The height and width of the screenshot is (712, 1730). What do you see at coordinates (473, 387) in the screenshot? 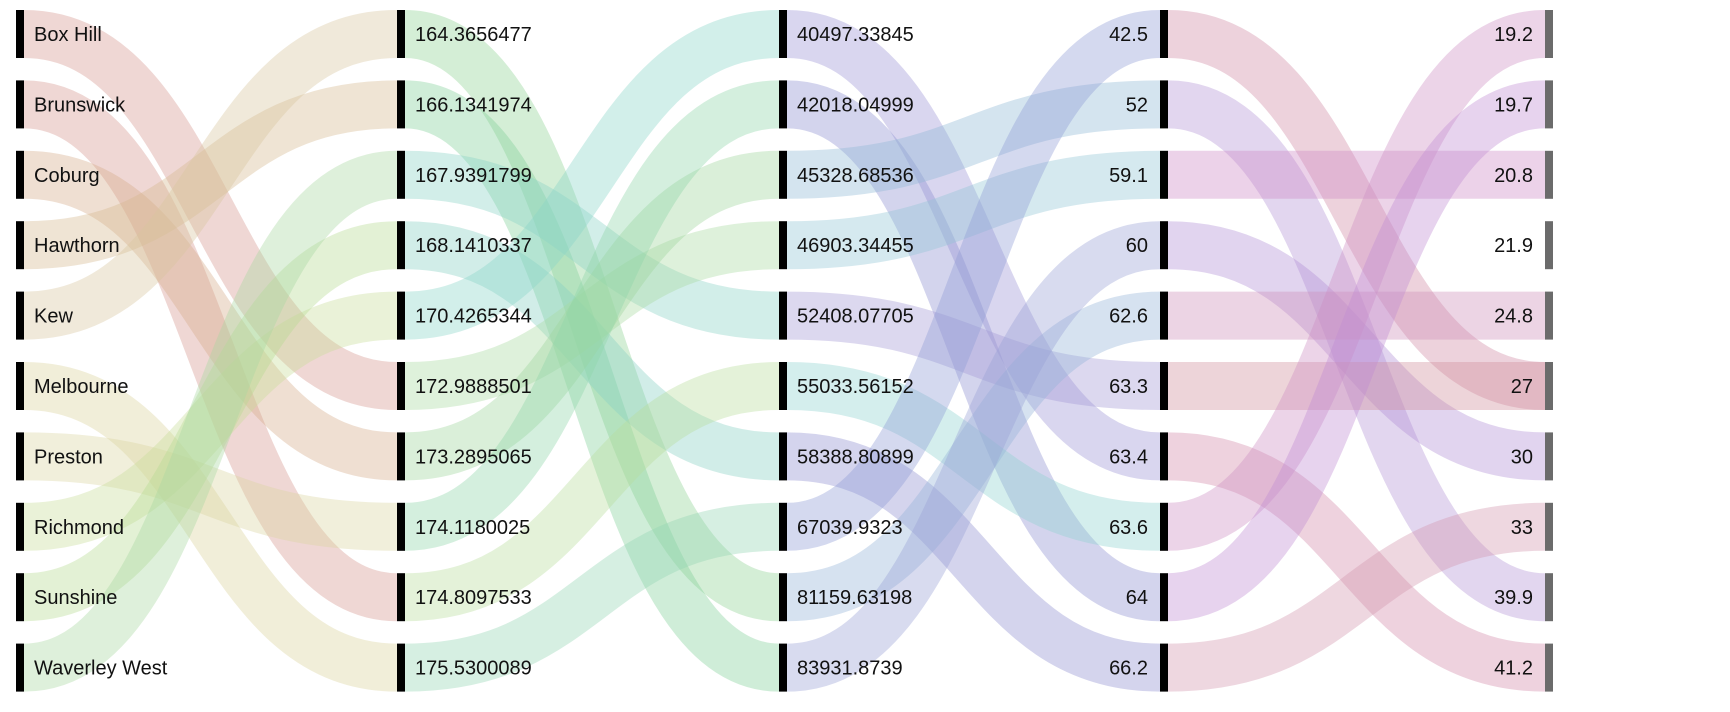
I see `node-label: 172.9888501` at bounding box center [473, 387].